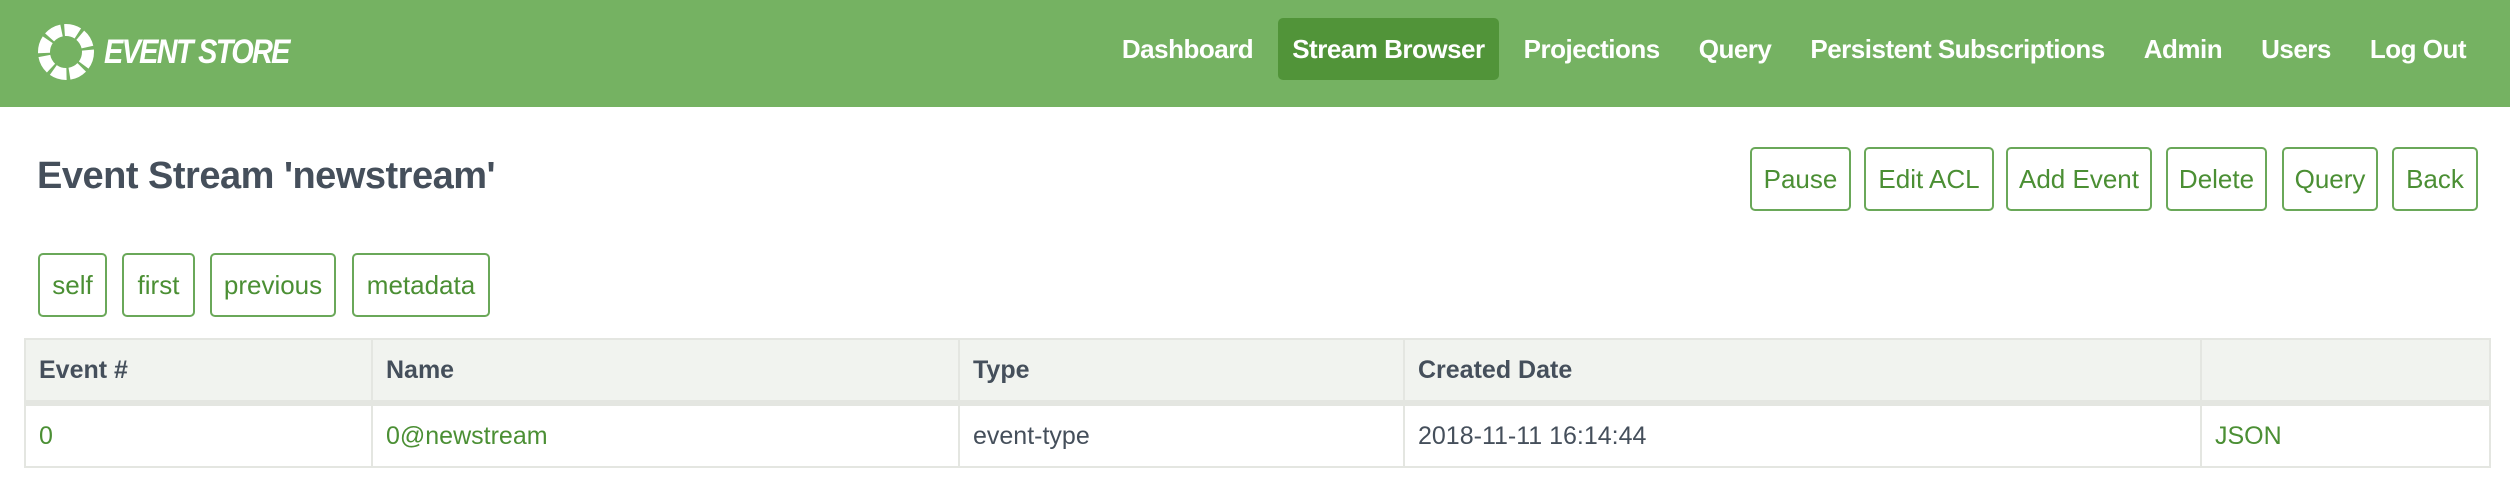  I want to click on event-name-link: 0@newstream, so click(665, 435).